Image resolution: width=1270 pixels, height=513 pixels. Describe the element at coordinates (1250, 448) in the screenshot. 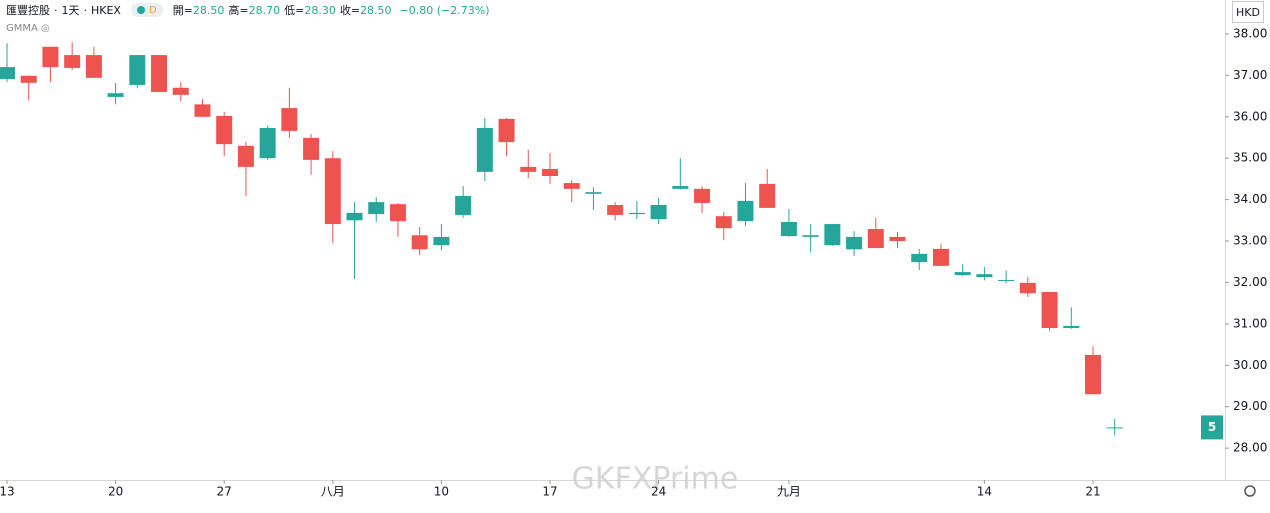

I see `y-tick-label: 28.00` at that location.